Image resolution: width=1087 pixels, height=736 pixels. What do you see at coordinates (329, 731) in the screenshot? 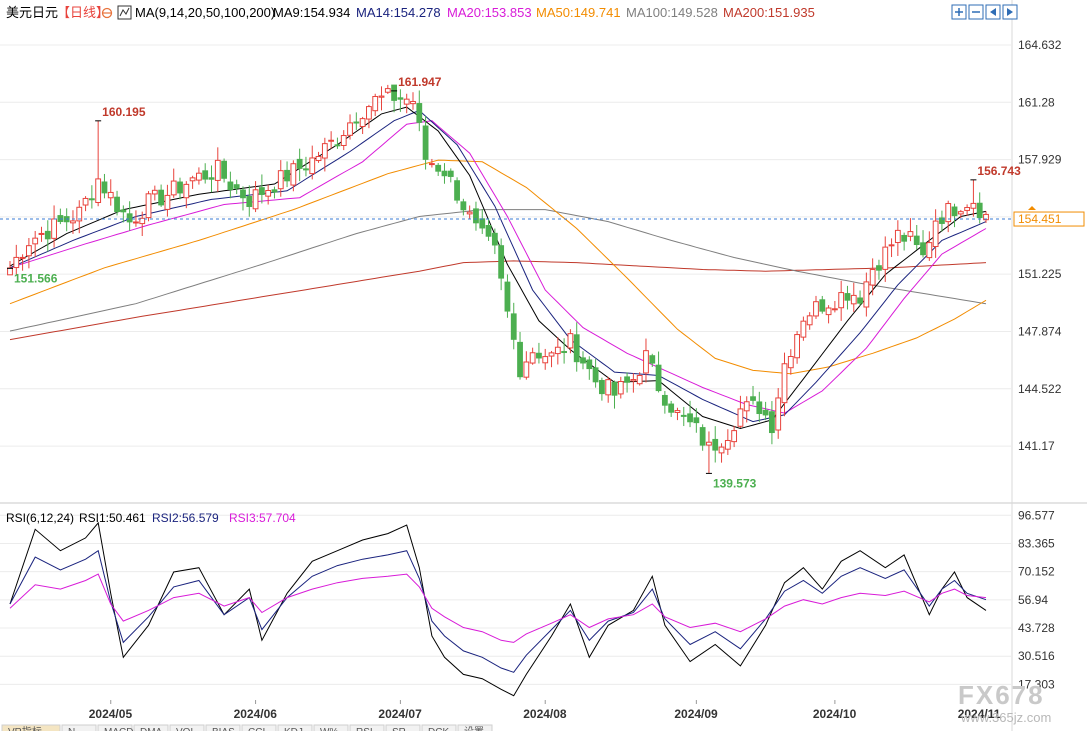
I see `indicator-tab-label: W%` at bounding box center [329, 731].